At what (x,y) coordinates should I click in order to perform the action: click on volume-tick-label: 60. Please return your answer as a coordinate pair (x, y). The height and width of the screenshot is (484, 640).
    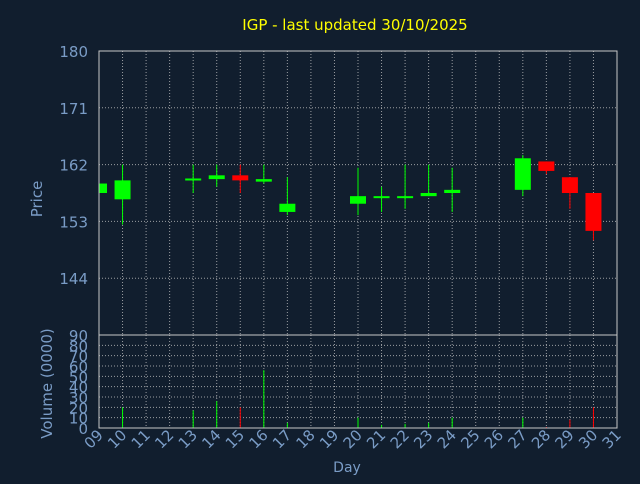
    Looking at the image, I should click on (78, 367).